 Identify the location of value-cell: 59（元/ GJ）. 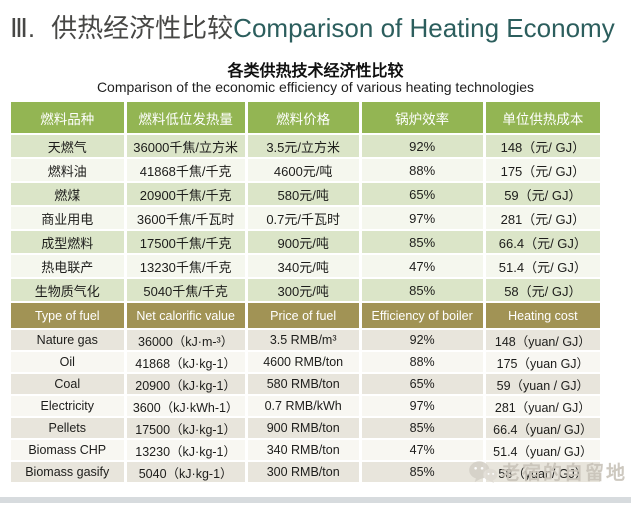
(542, 194).